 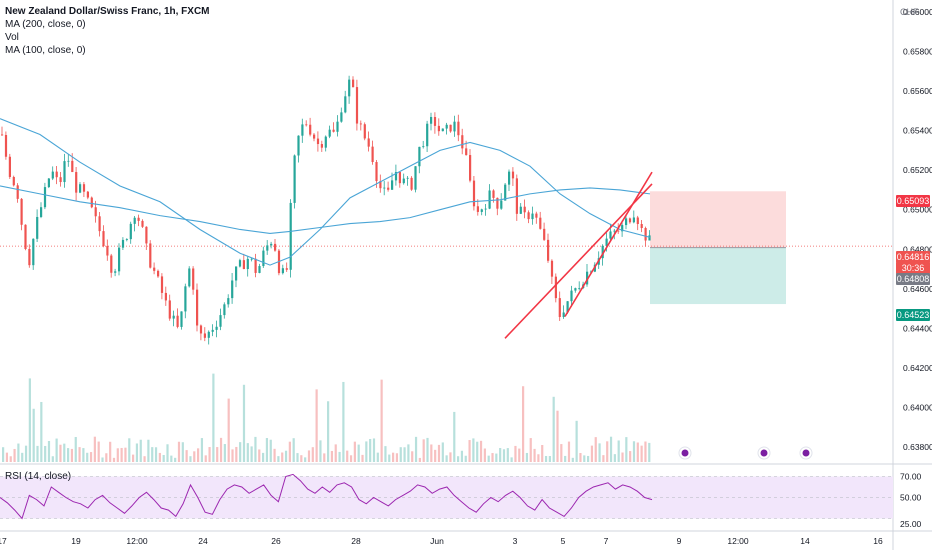 I want to click on rsi-legend: RSI (14, close), so click(x=38, y=476).